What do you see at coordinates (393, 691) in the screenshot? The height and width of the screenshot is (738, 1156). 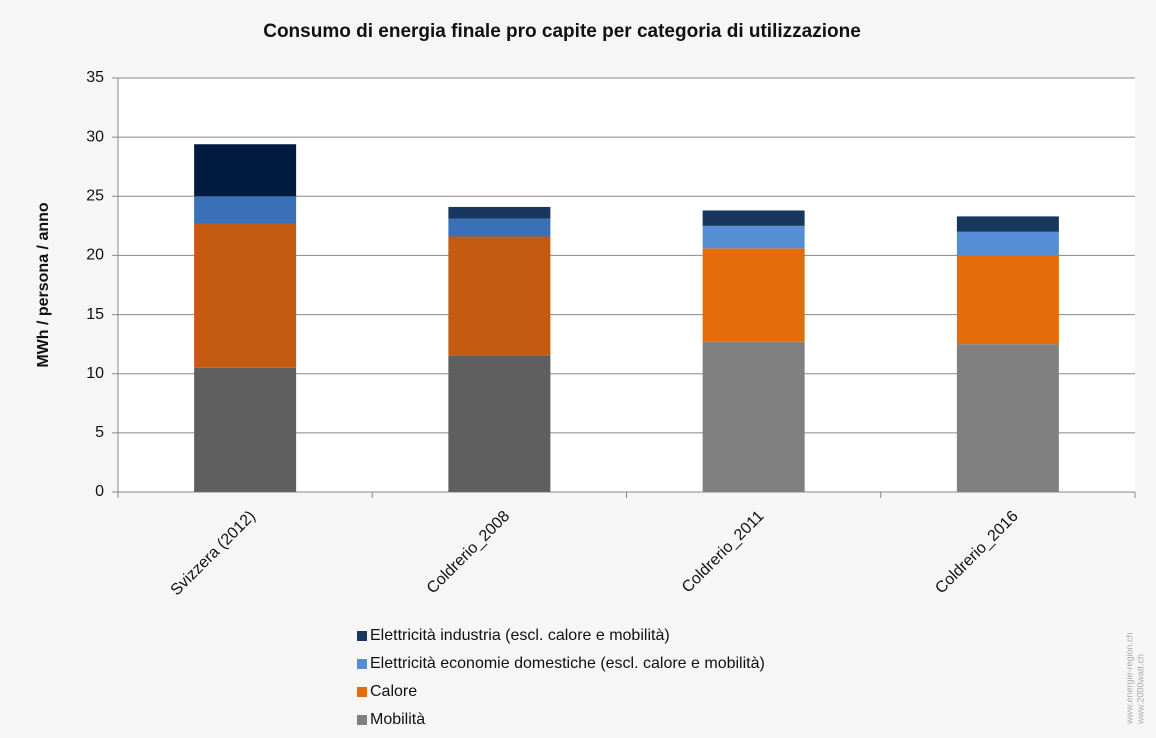 I see `legend-label: Calore` at bounding box center [393, 691].